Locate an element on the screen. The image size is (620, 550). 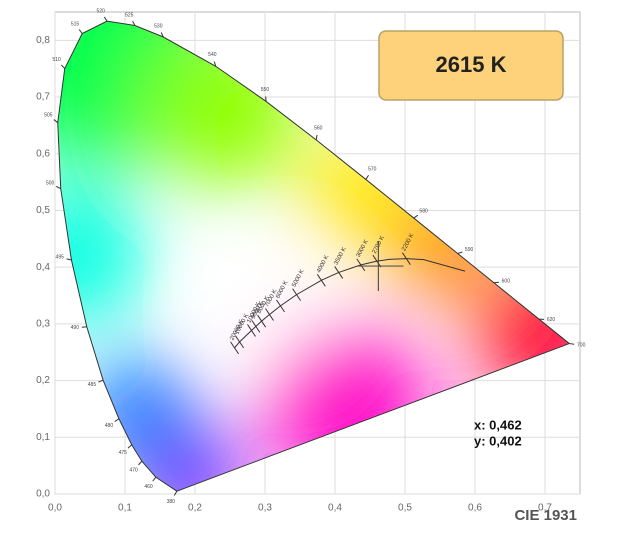
y-tick-label: 0,6 is located at coordinates (43, 153).